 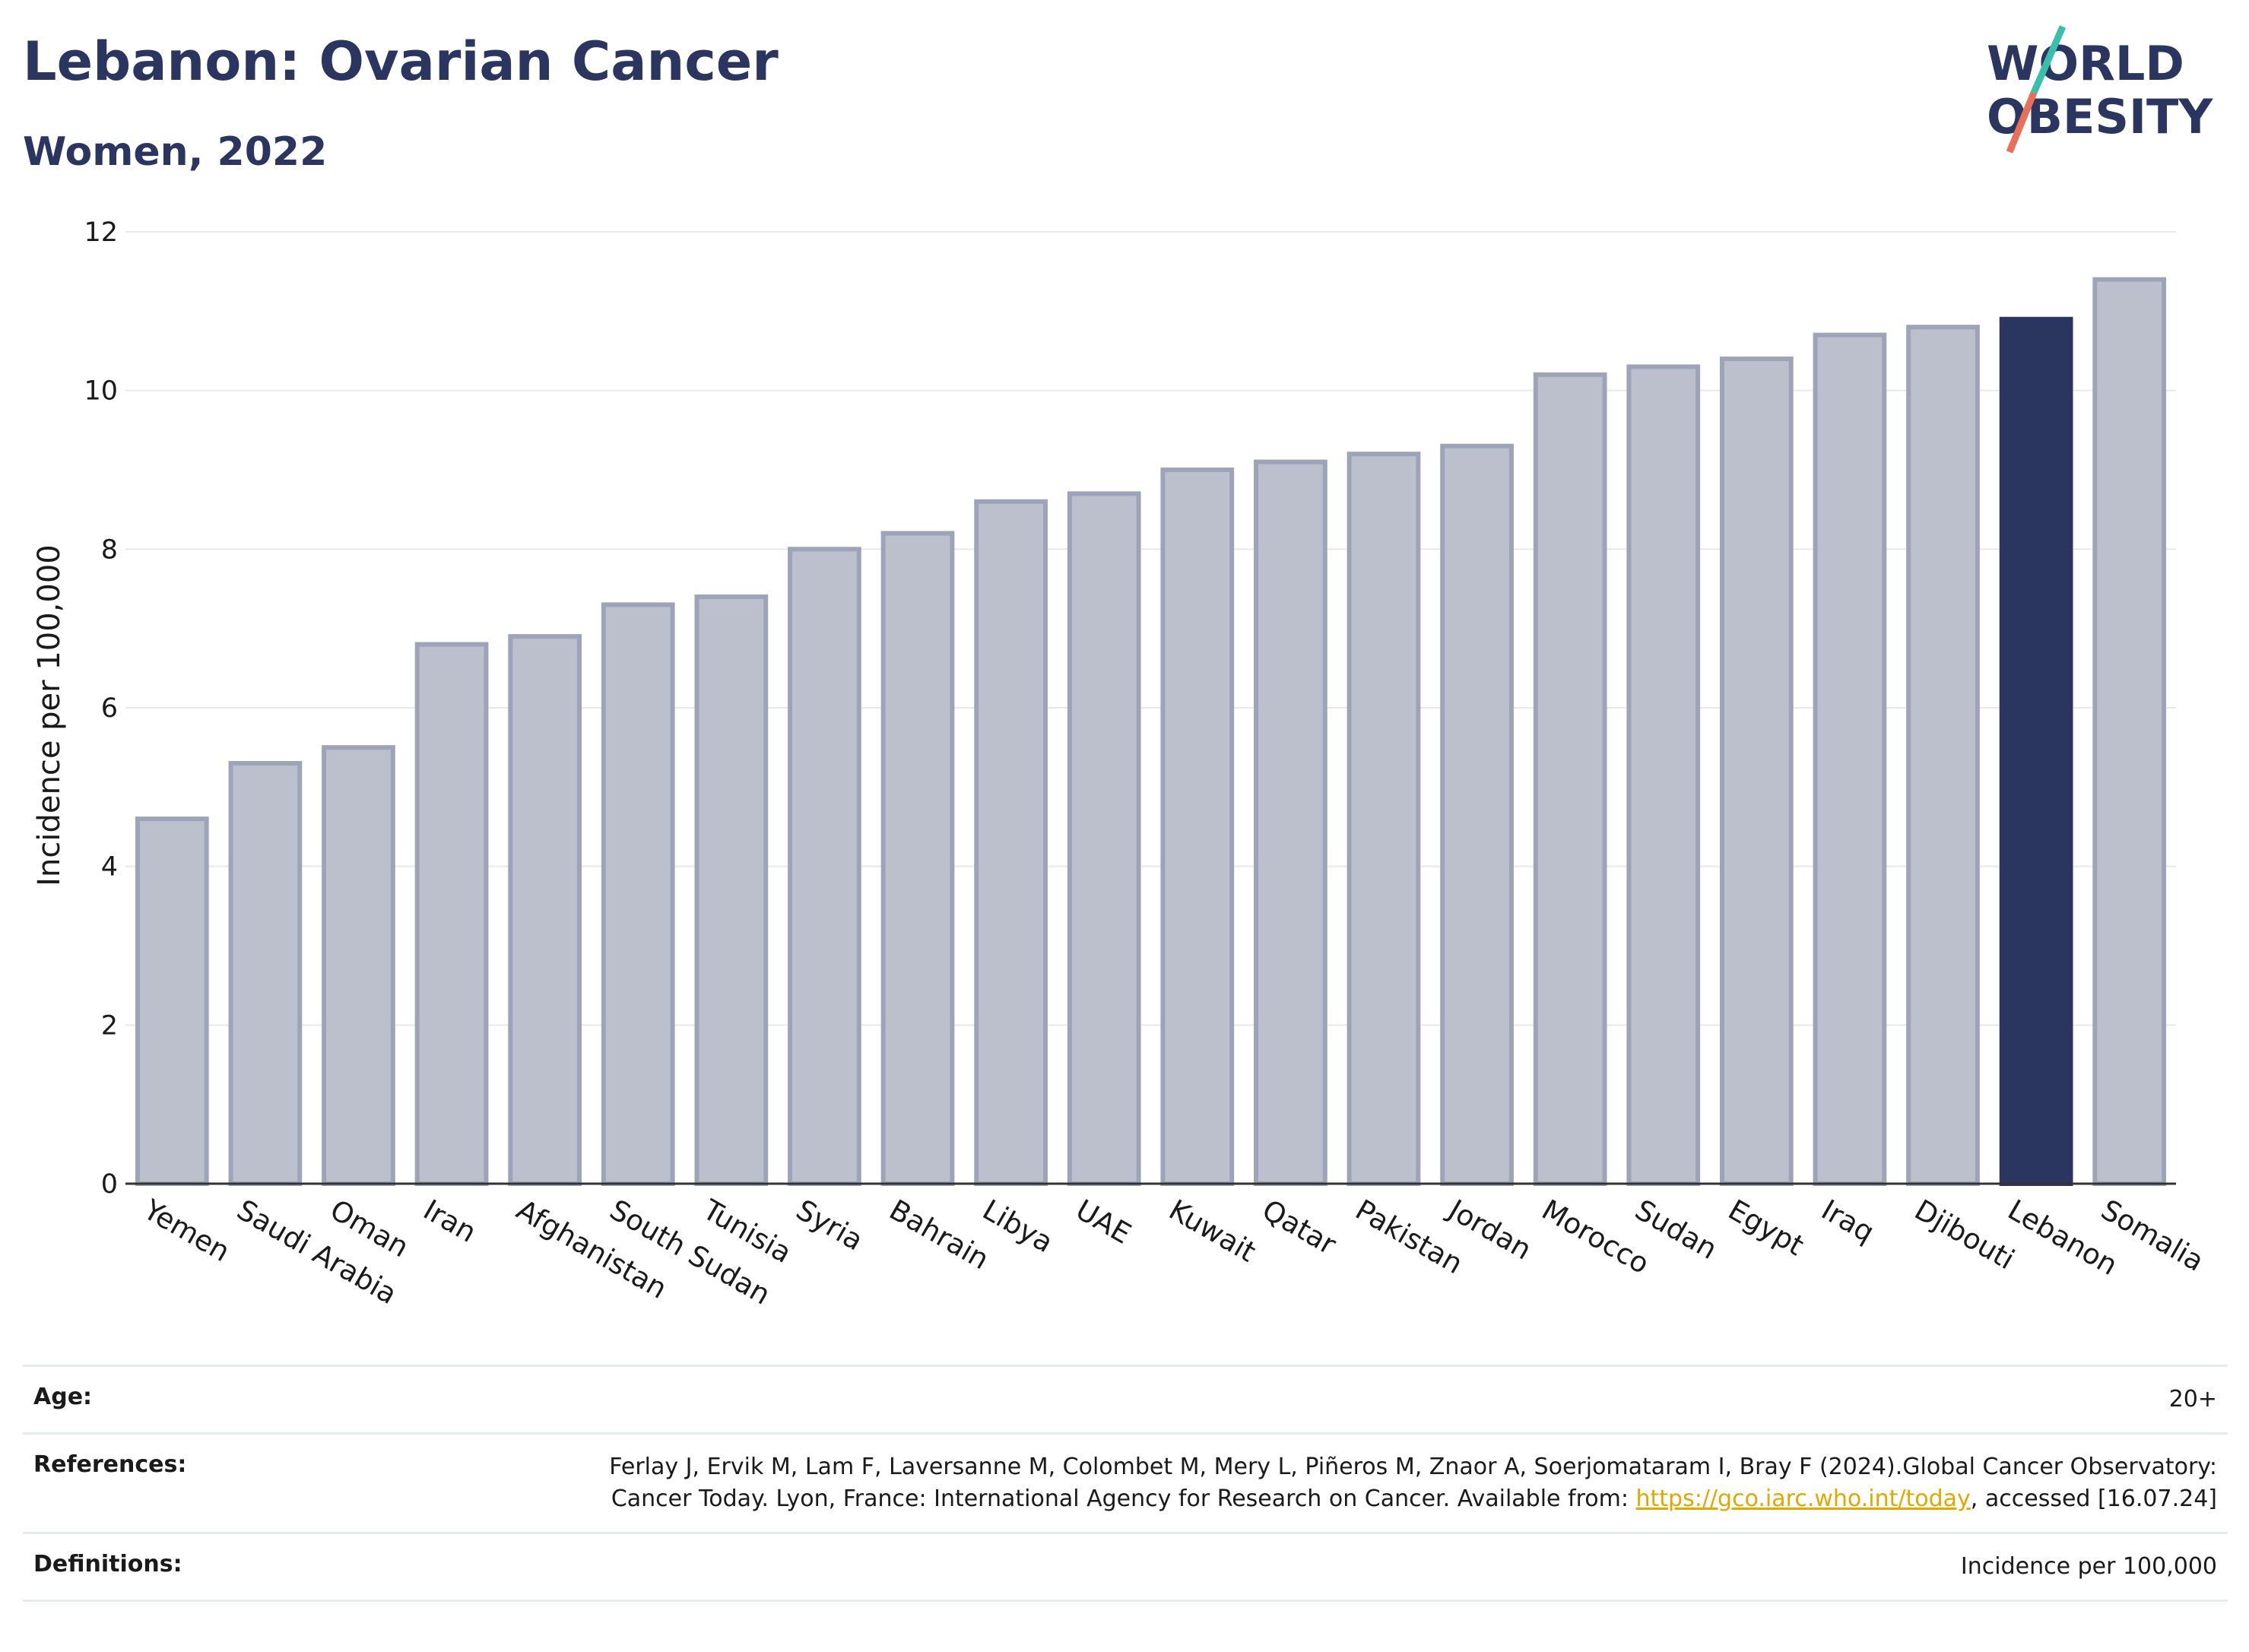 What do you see at coordinates (1596, 1237) in the screenshot?
I see `x-tick-label: Morocco` at bounding box center [1596, 1237].